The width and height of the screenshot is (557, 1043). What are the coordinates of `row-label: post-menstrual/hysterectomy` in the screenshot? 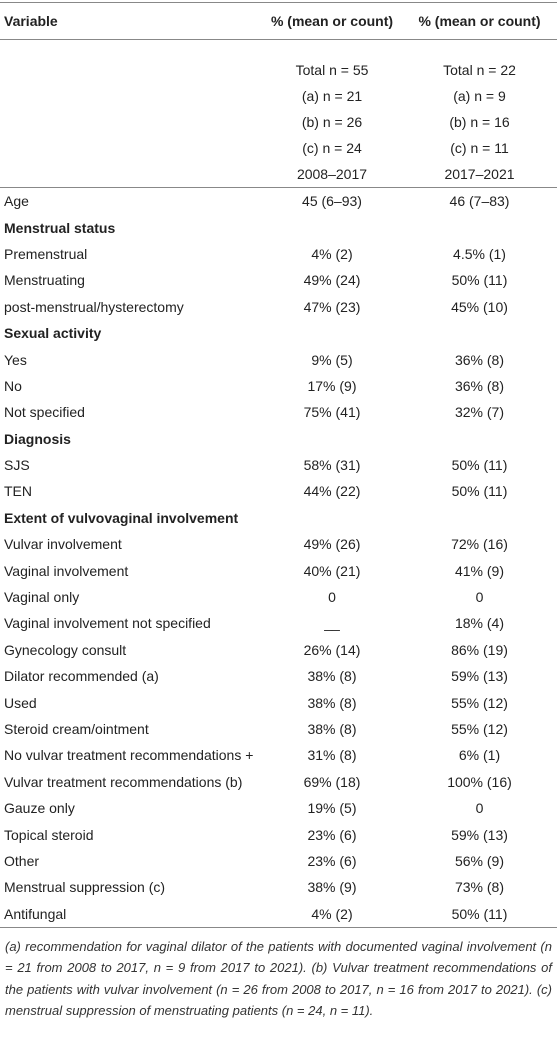 It's located at (94, 306).